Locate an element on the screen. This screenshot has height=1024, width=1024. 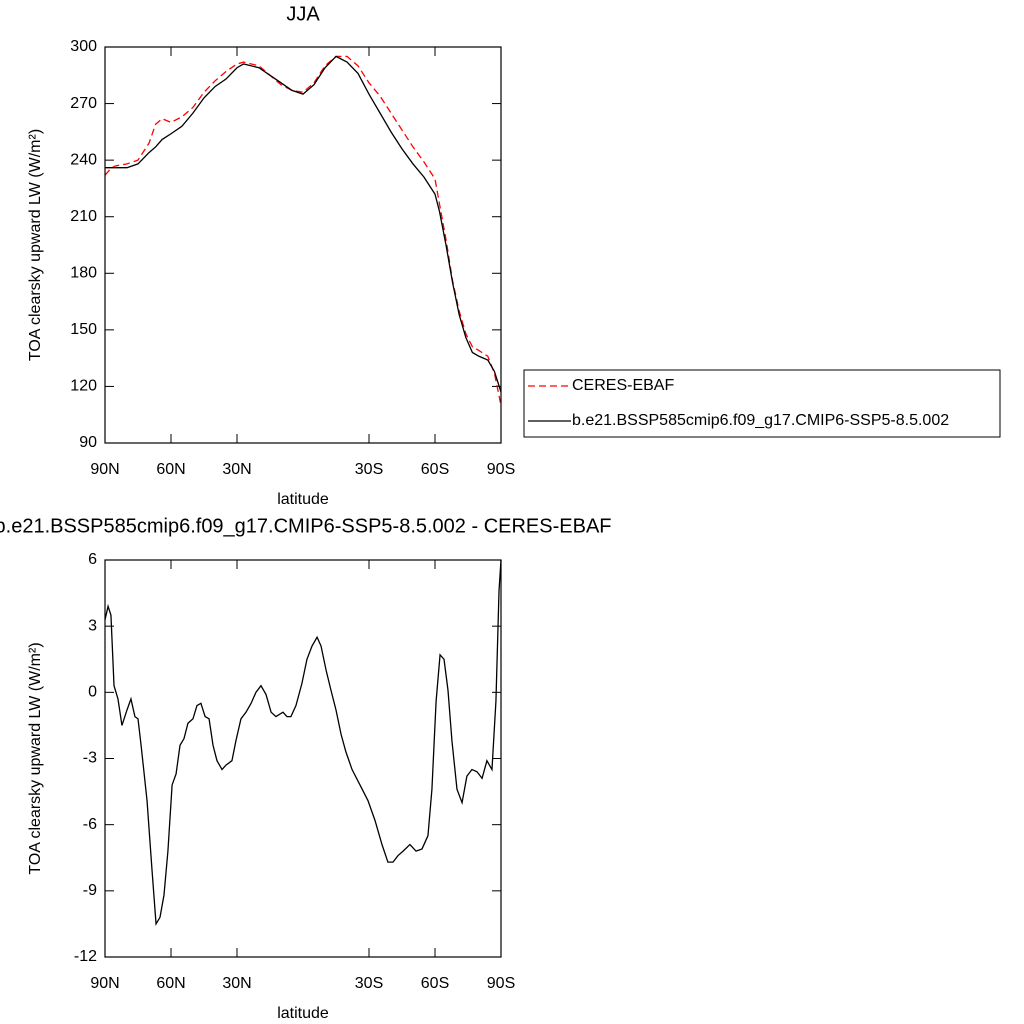
y-tick-label: 300 is located at coordinates (83, 46).